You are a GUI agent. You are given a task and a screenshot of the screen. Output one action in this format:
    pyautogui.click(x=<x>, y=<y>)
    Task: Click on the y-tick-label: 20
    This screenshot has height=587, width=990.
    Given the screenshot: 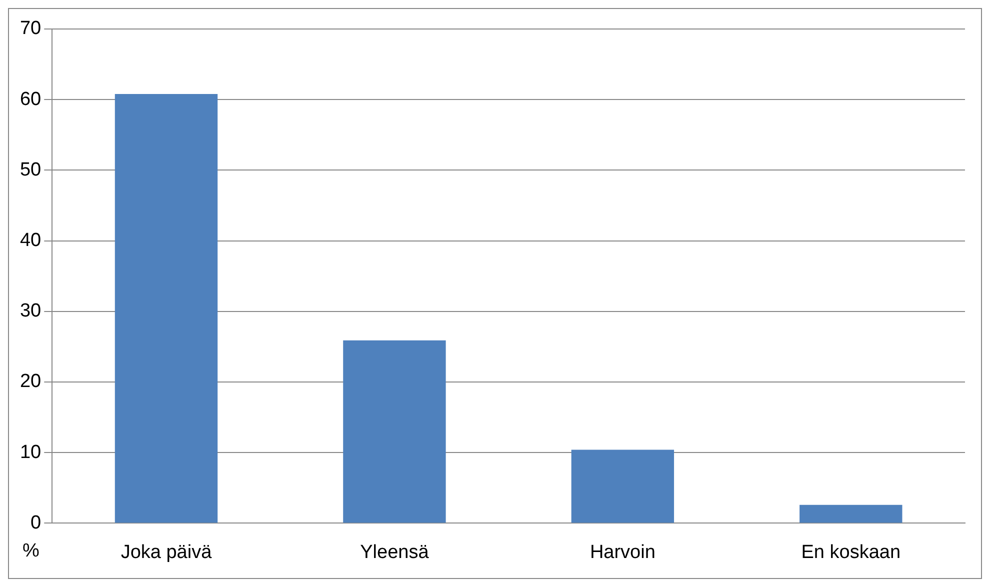 What is the action you would take?
    pyautogui.click(x=31, y=381)
    